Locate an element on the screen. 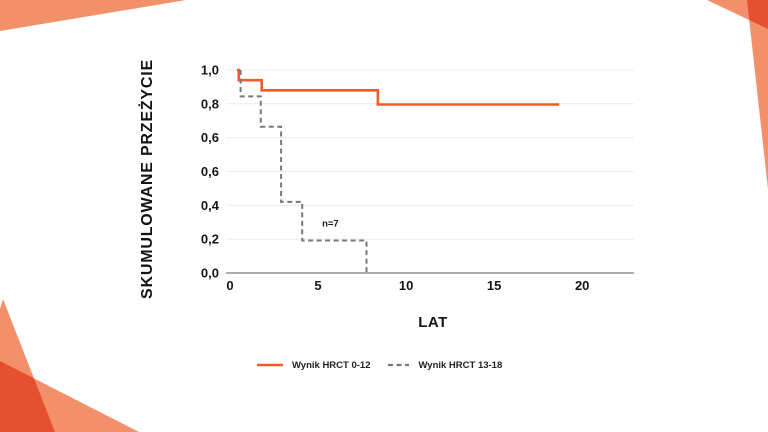  legend-swatch-solid-line is located at coordinates (270, 365).